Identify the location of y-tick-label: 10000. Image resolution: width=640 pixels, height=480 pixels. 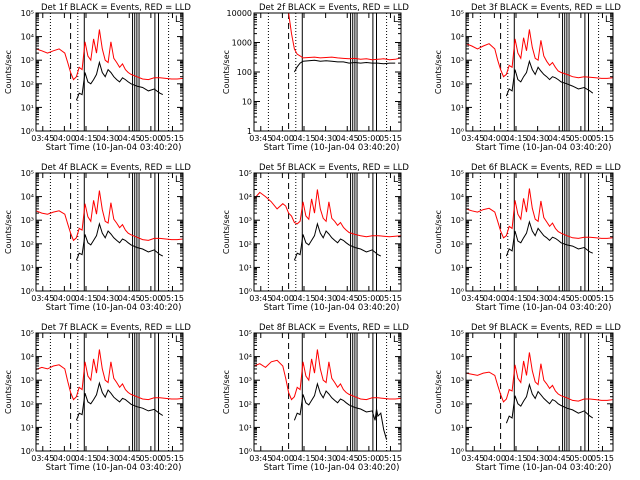
(239, 13).